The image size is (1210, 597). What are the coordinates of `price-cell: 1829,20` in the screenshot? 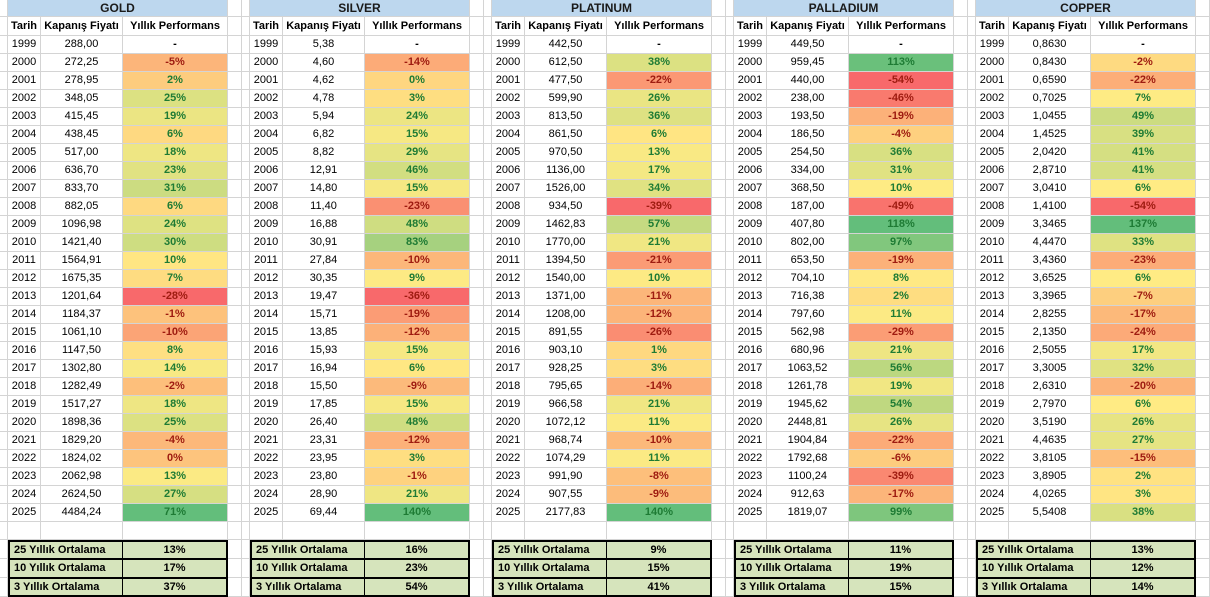 It's located at (82, 441).